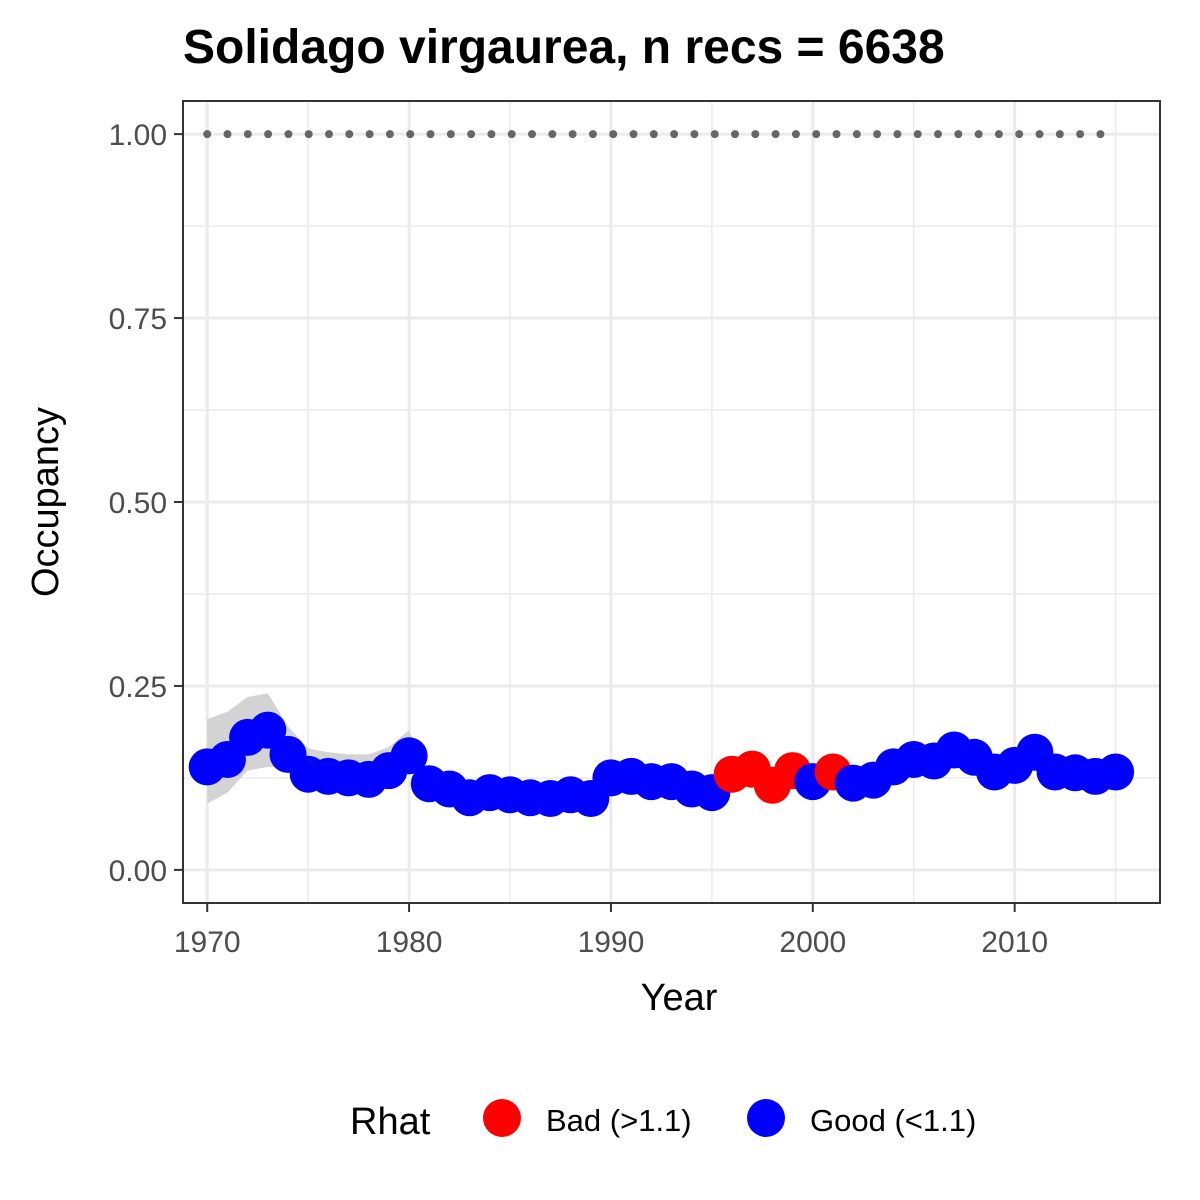 The height and width of the screenshot is (1200, 1200). I want to click on x-tick-label: 1980, so click(409, 942).